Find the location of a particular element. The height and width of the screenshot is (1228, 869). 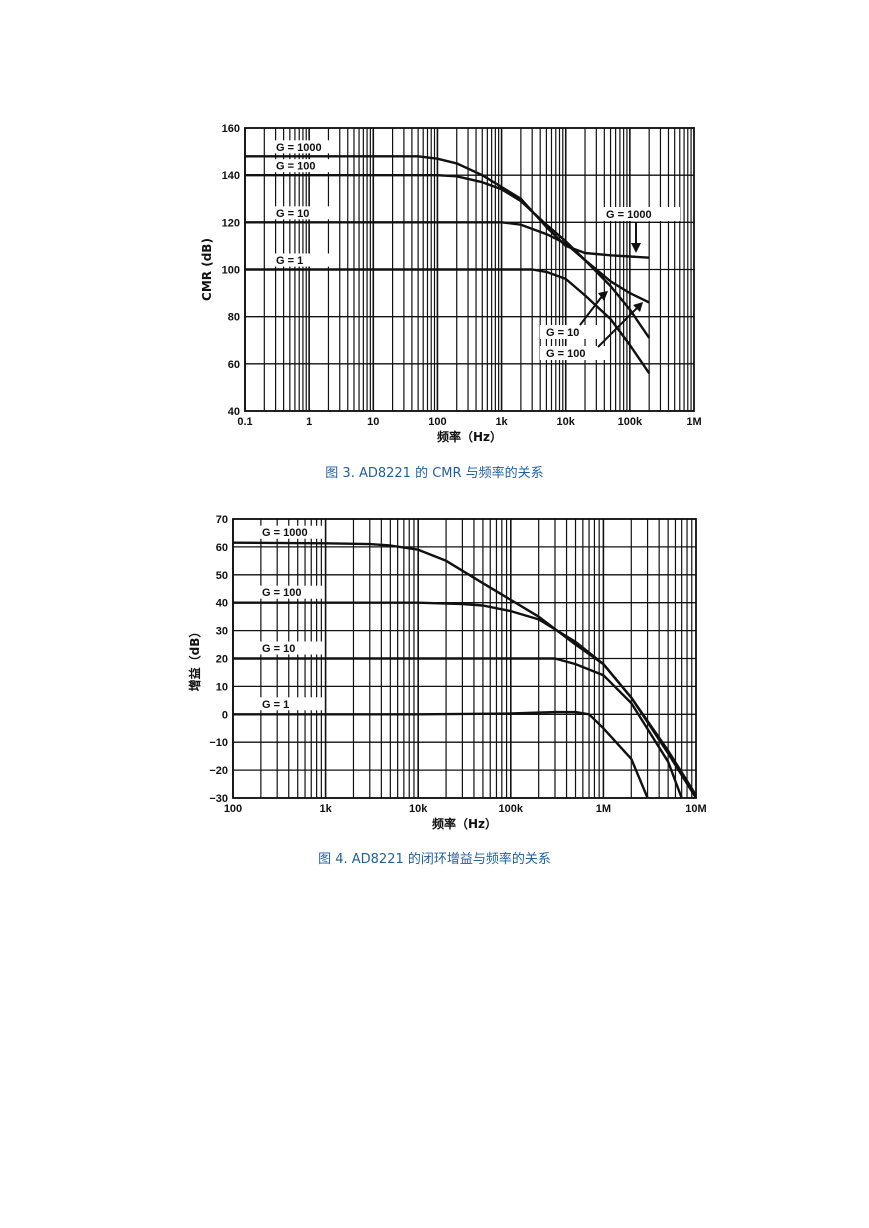

chart3-xtick-label: 100k is located at coordinates (630, 422).